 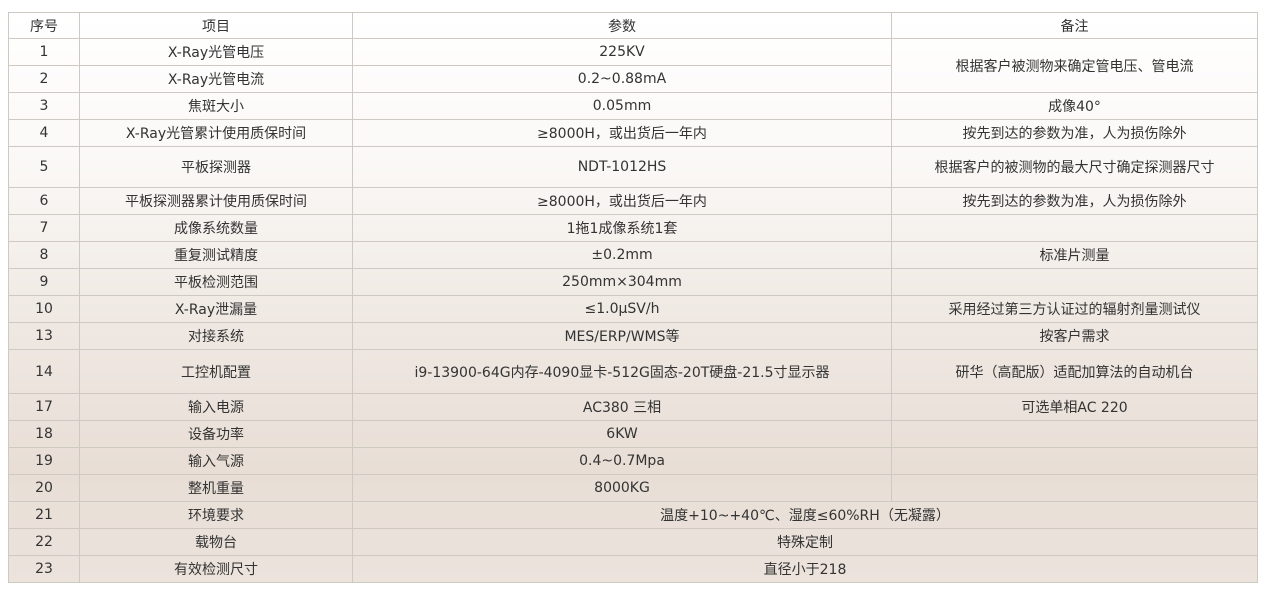 What do you see at coordinates (622, 228) in the screenshot?
I see `cell-param: 1拖1成像系统1套` at bounding box center [622, 228].